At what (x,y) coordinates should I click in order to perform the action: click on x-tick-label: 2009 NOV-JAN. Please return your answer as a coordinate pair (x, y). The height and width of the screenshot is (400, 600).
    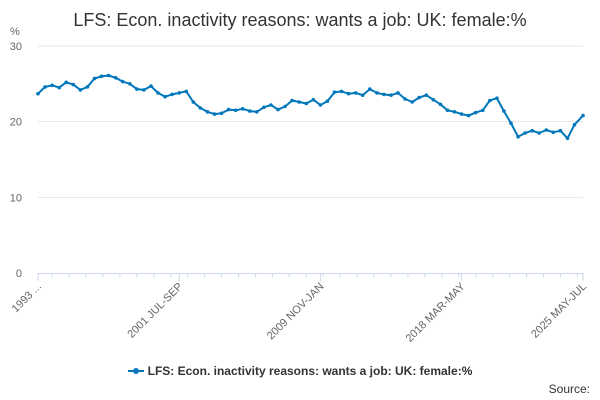
    Looking at the image, I should click on (296, 312).